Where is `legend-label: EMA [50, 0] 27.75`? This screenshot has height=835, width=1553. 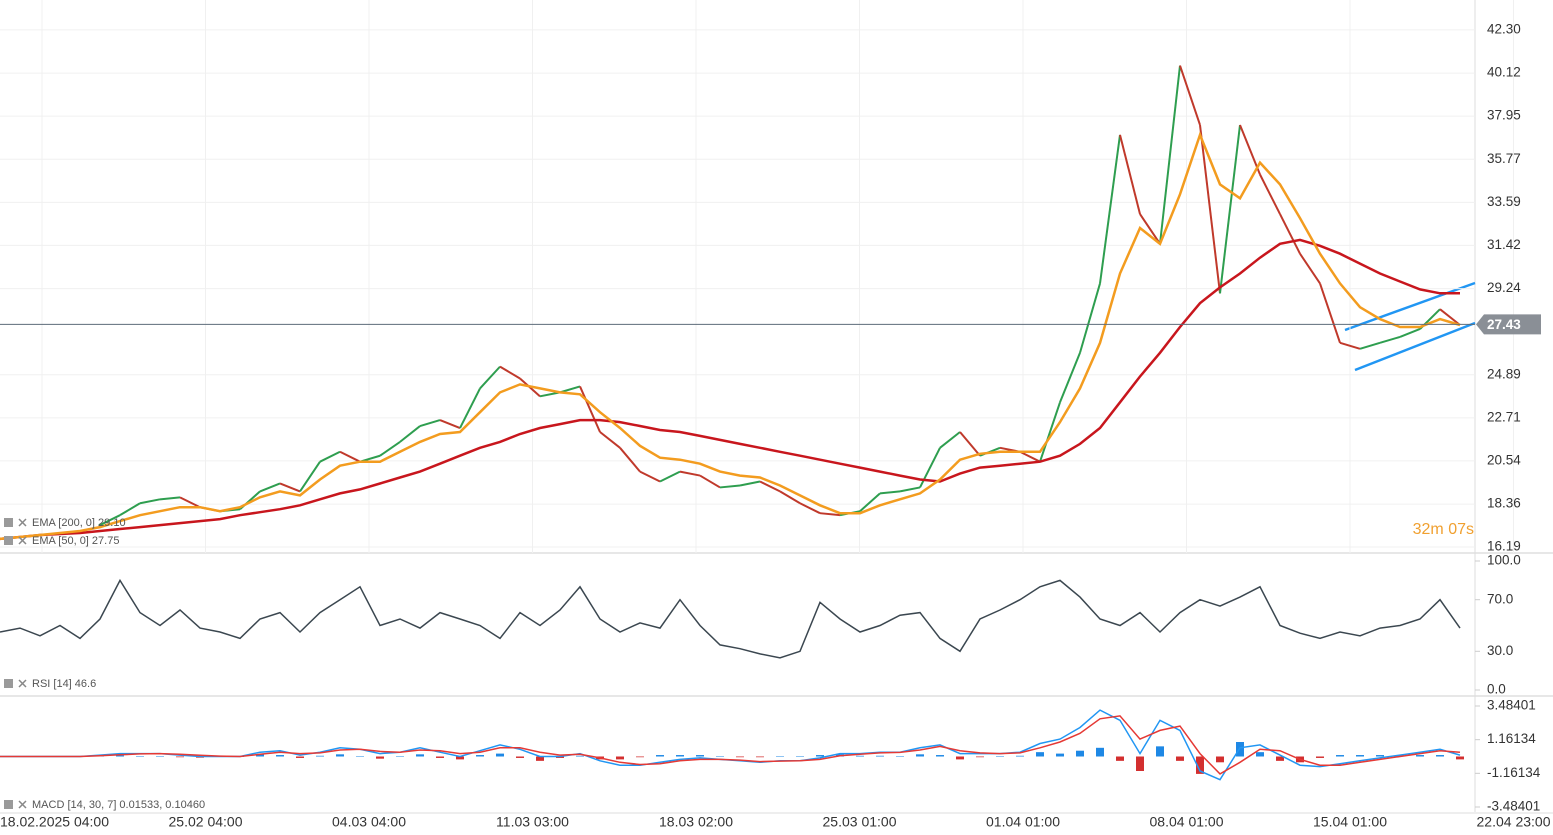
legend-label: EMA [50, 0] 27.75 is located at coordinates (75, 541).